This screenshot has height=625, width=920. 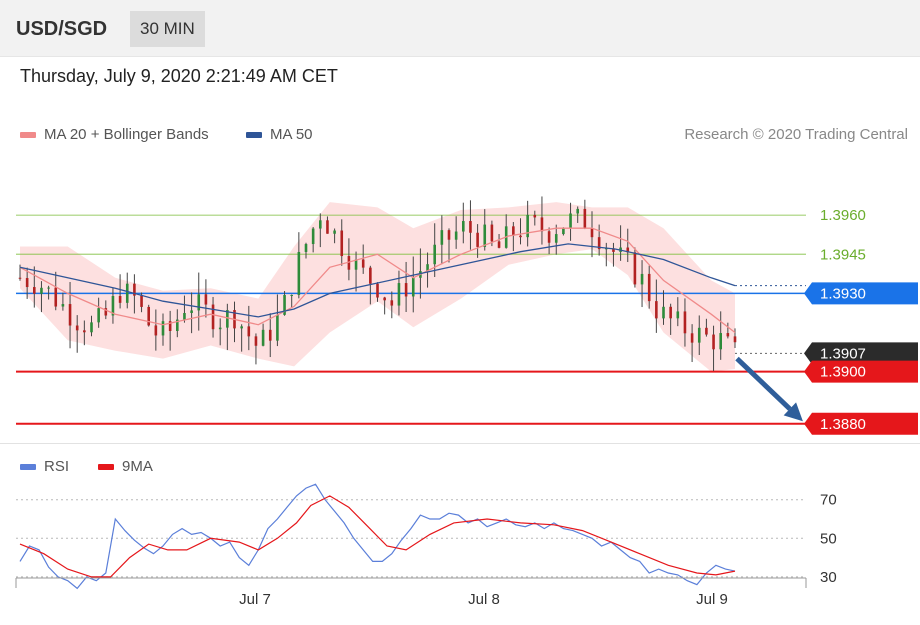 I want to click on level-label-1.3900: 1.3900, so click(x=843, y=372).